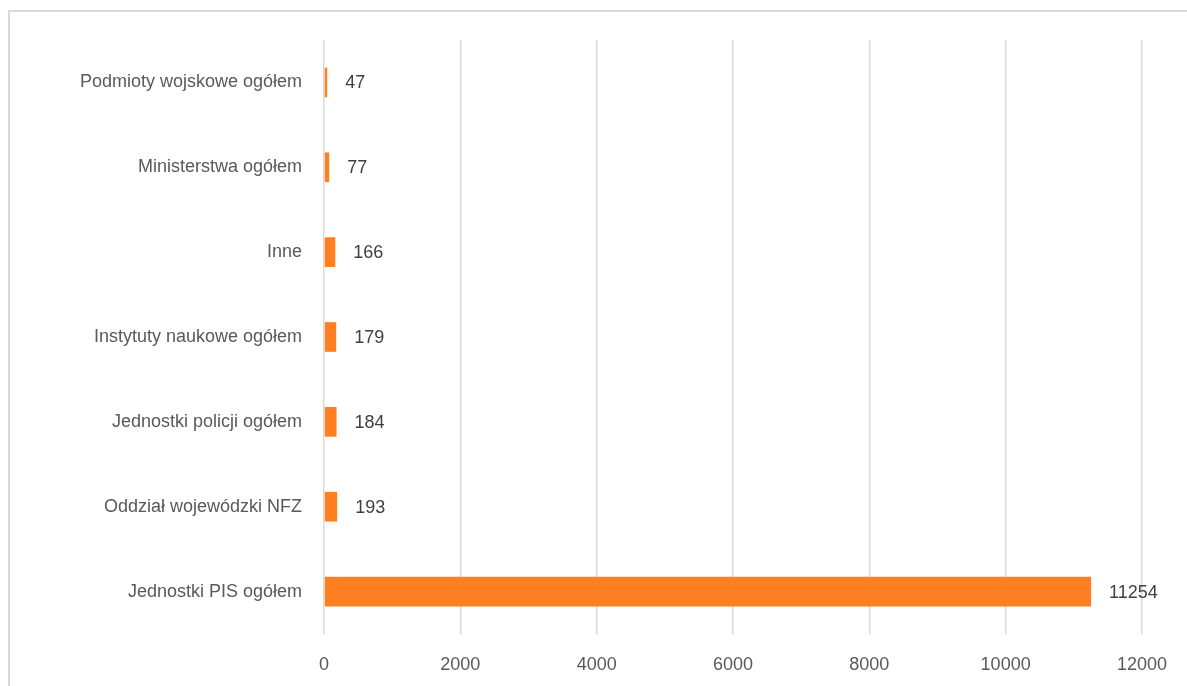  I want to click on y-tick-label: Oddział wojewódzki NFZ, so click(202, 505).